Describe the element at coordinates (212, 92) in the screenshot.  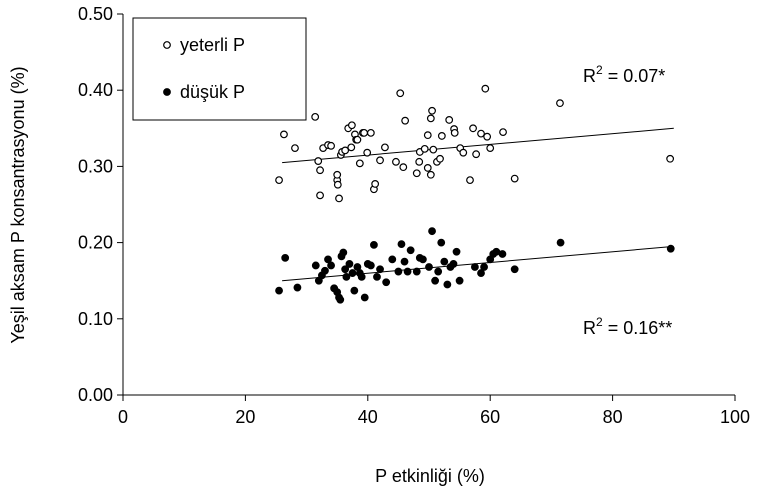
I see `legend-label: düşük P` at that location.